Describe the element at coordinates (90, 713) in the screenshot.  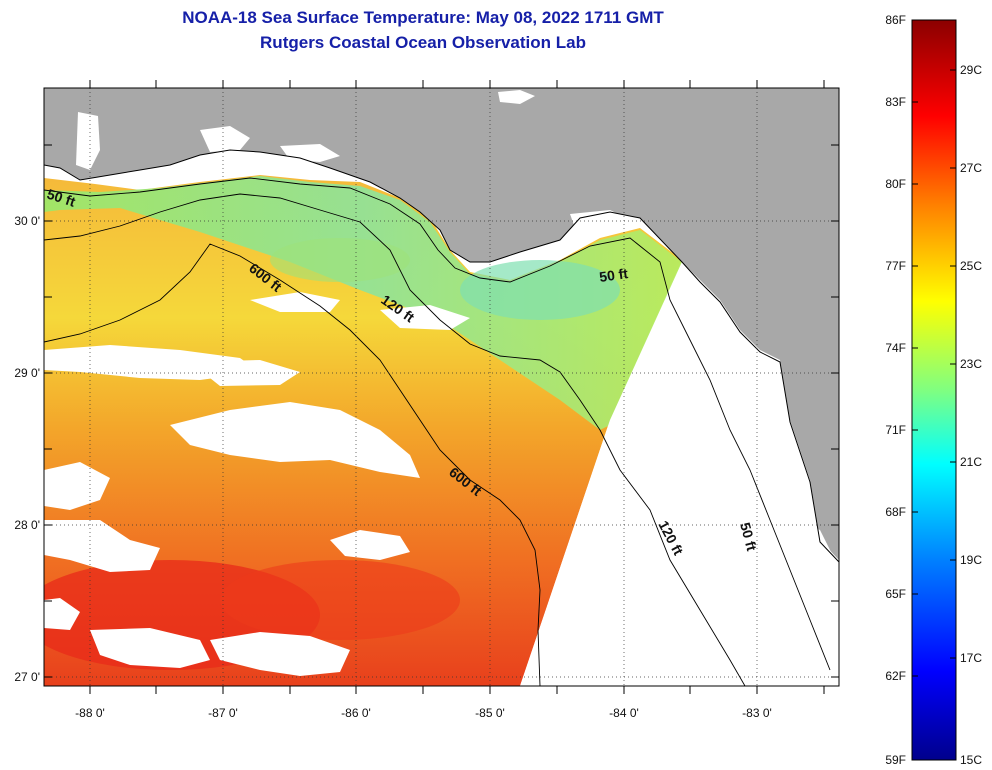
I see `lon-label: -88 0'` at that location.